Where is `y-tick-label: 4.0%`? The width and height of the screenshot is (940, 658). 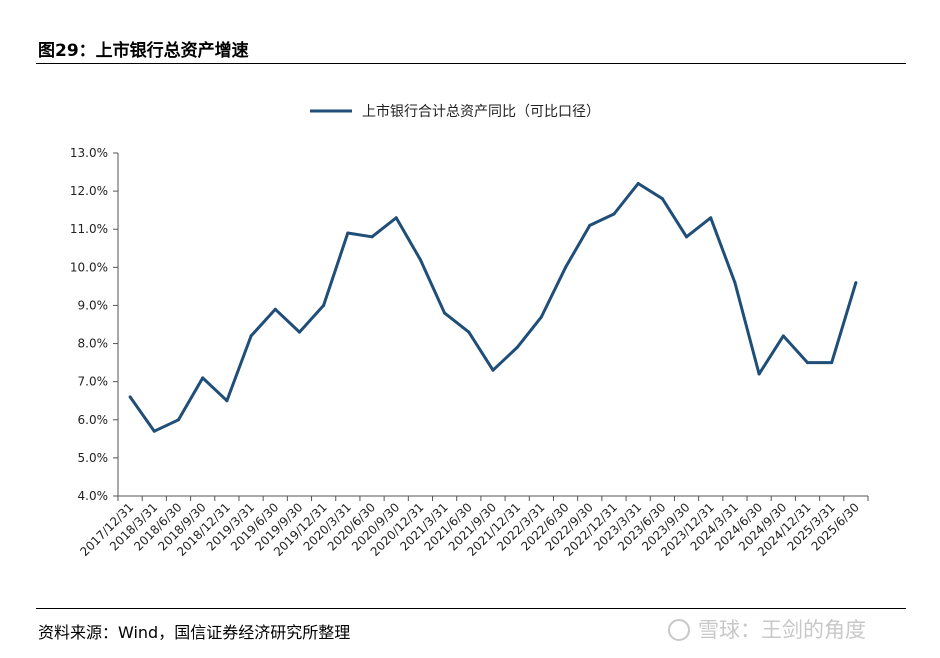
y-tick-label: 4.0% is located at coordinates (93, 496).